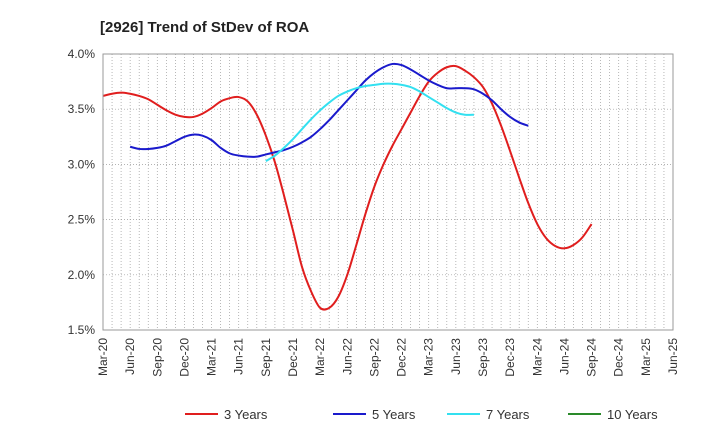 This screenshot has height=440, width=720. Describe the element at coordinates (82, 109) in the screenshot. I see `y-tick-label: 3.5%` at that location.